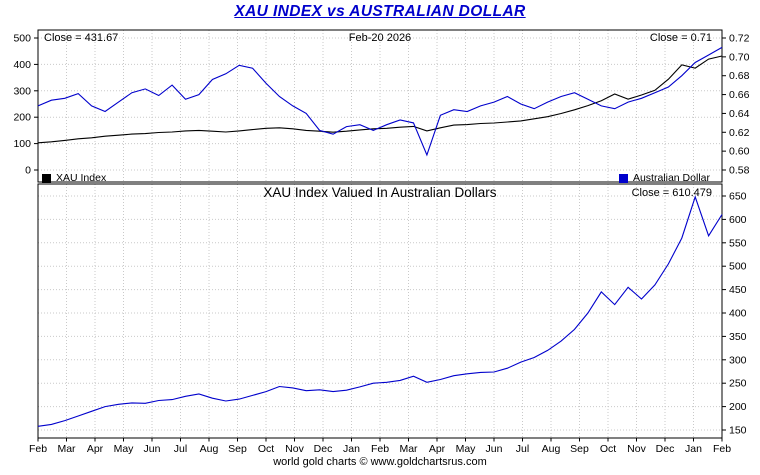 The height and width of the screenshot is (475, 760). I want to click on y-axis-tick-label: 0.72, so click(739, 39).